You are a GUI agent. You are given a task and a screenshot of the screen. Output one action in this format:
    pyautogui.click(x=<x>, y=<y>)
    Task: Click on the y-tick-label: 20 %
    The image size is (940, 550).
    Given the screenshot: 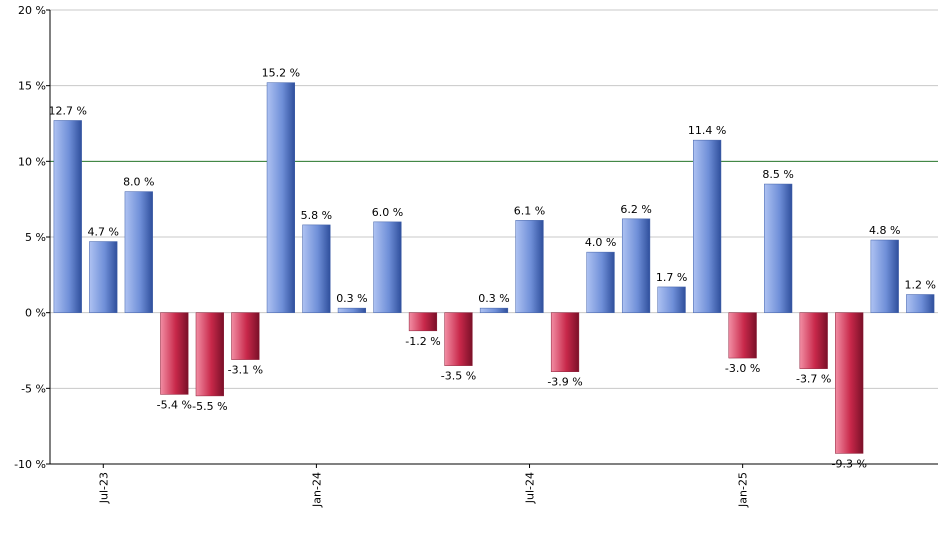 What is the action you would take?
    pyautogui.click(x=32, y=10)
    